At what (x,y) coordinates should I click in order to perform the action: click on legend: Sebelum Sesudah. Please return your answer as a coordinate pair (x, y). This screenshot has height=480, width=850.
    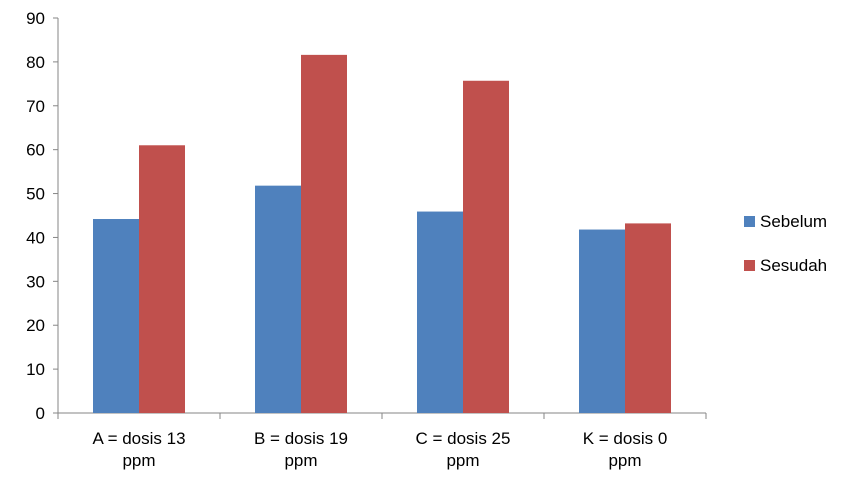
    Looking at the image, I should click on (785, 243).